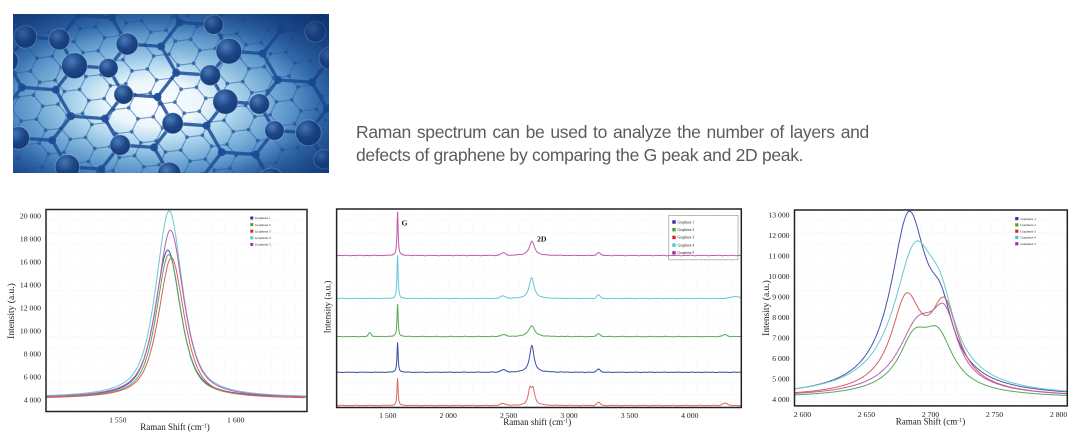 Image resolution: width=1079 pixels, height=447 pixels. Describe the element at coordinates (778, 215) in the screenshot. I see `svg-text: 13 000` at that location.